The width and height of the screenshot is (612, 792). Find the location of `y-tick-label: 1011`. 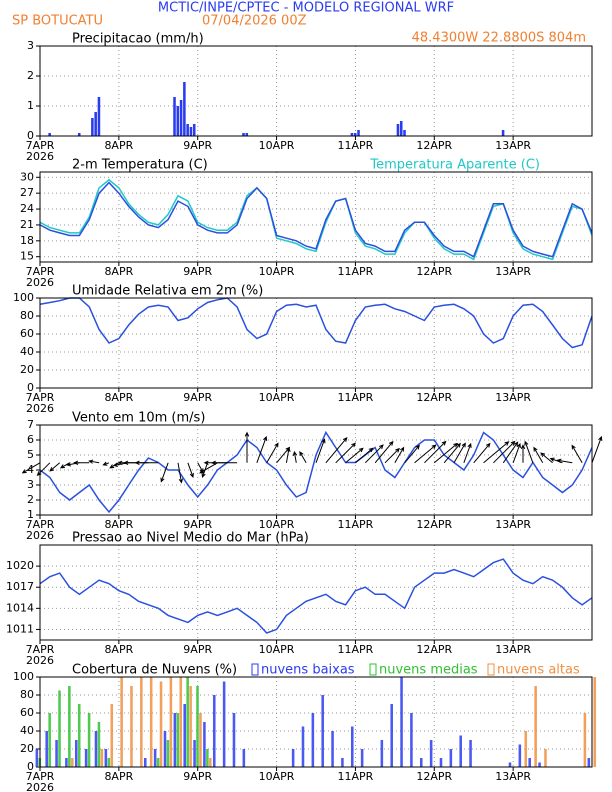

y-tick-label: 1011 is located at coordinates (20, 628).